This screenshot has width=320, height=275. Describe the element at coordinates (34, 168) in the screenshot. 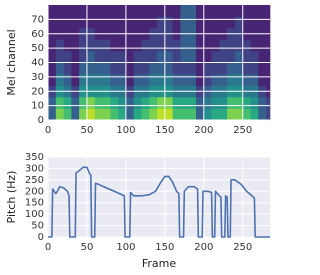

I see `y-tick-label: 300` at that location.